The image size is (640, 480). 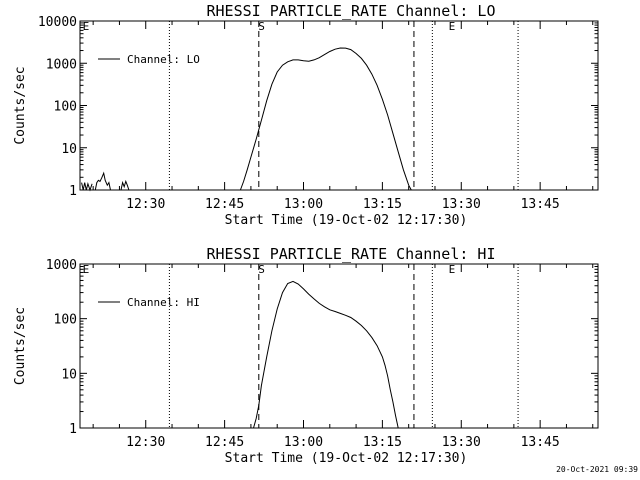 What do you see at coordinates (61, 64) in the screenshot?
I see `panel1-ytick-label: 1000` at bounding box center [61, 64].